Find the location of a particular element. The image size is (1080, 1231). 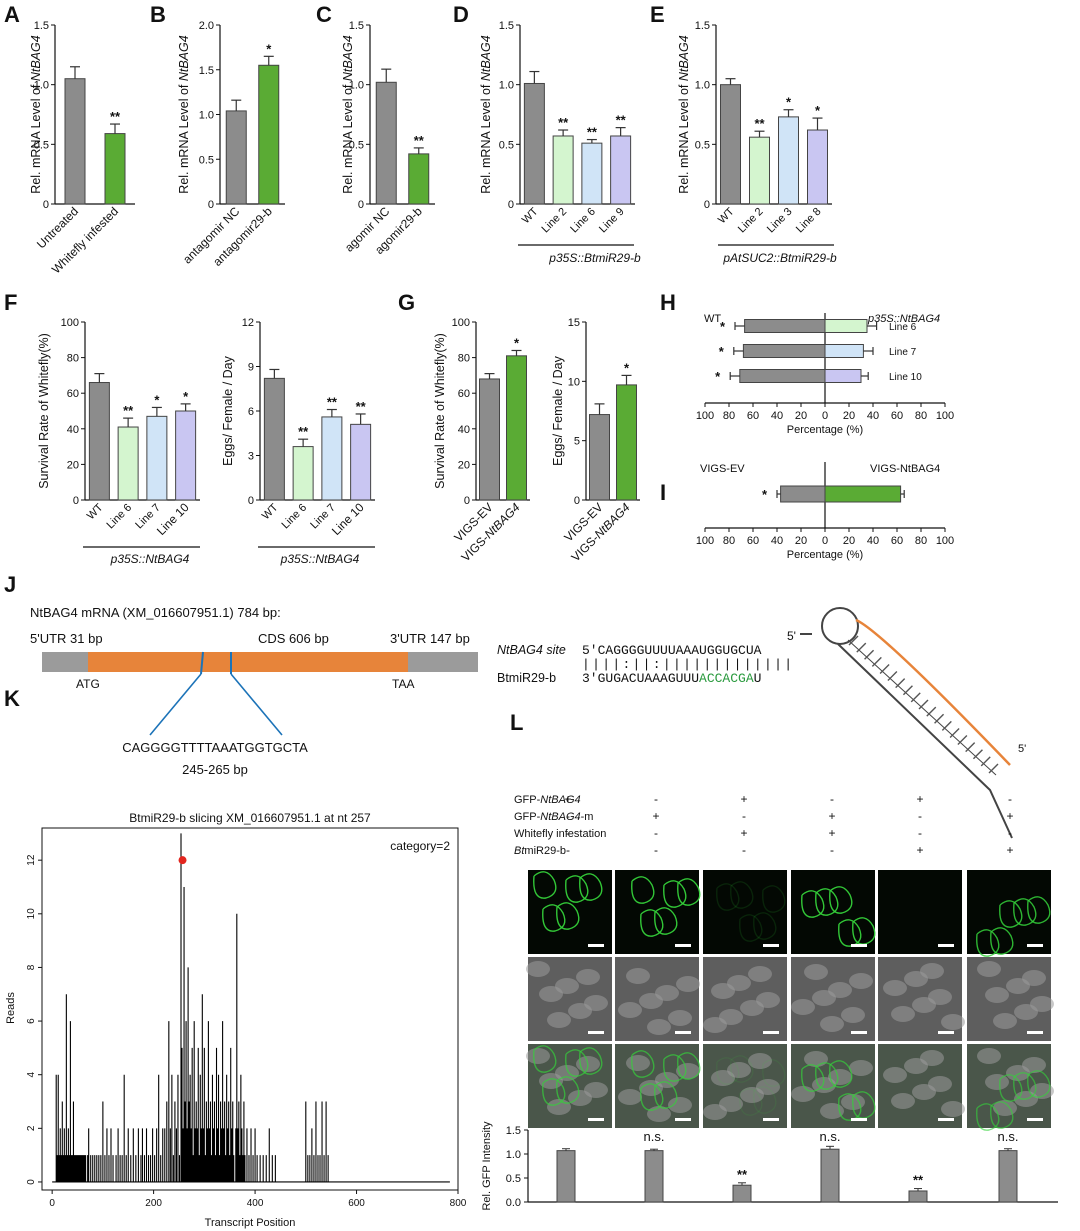

l-row-label: BtmiR29-b is located at coordinates (540, 851).